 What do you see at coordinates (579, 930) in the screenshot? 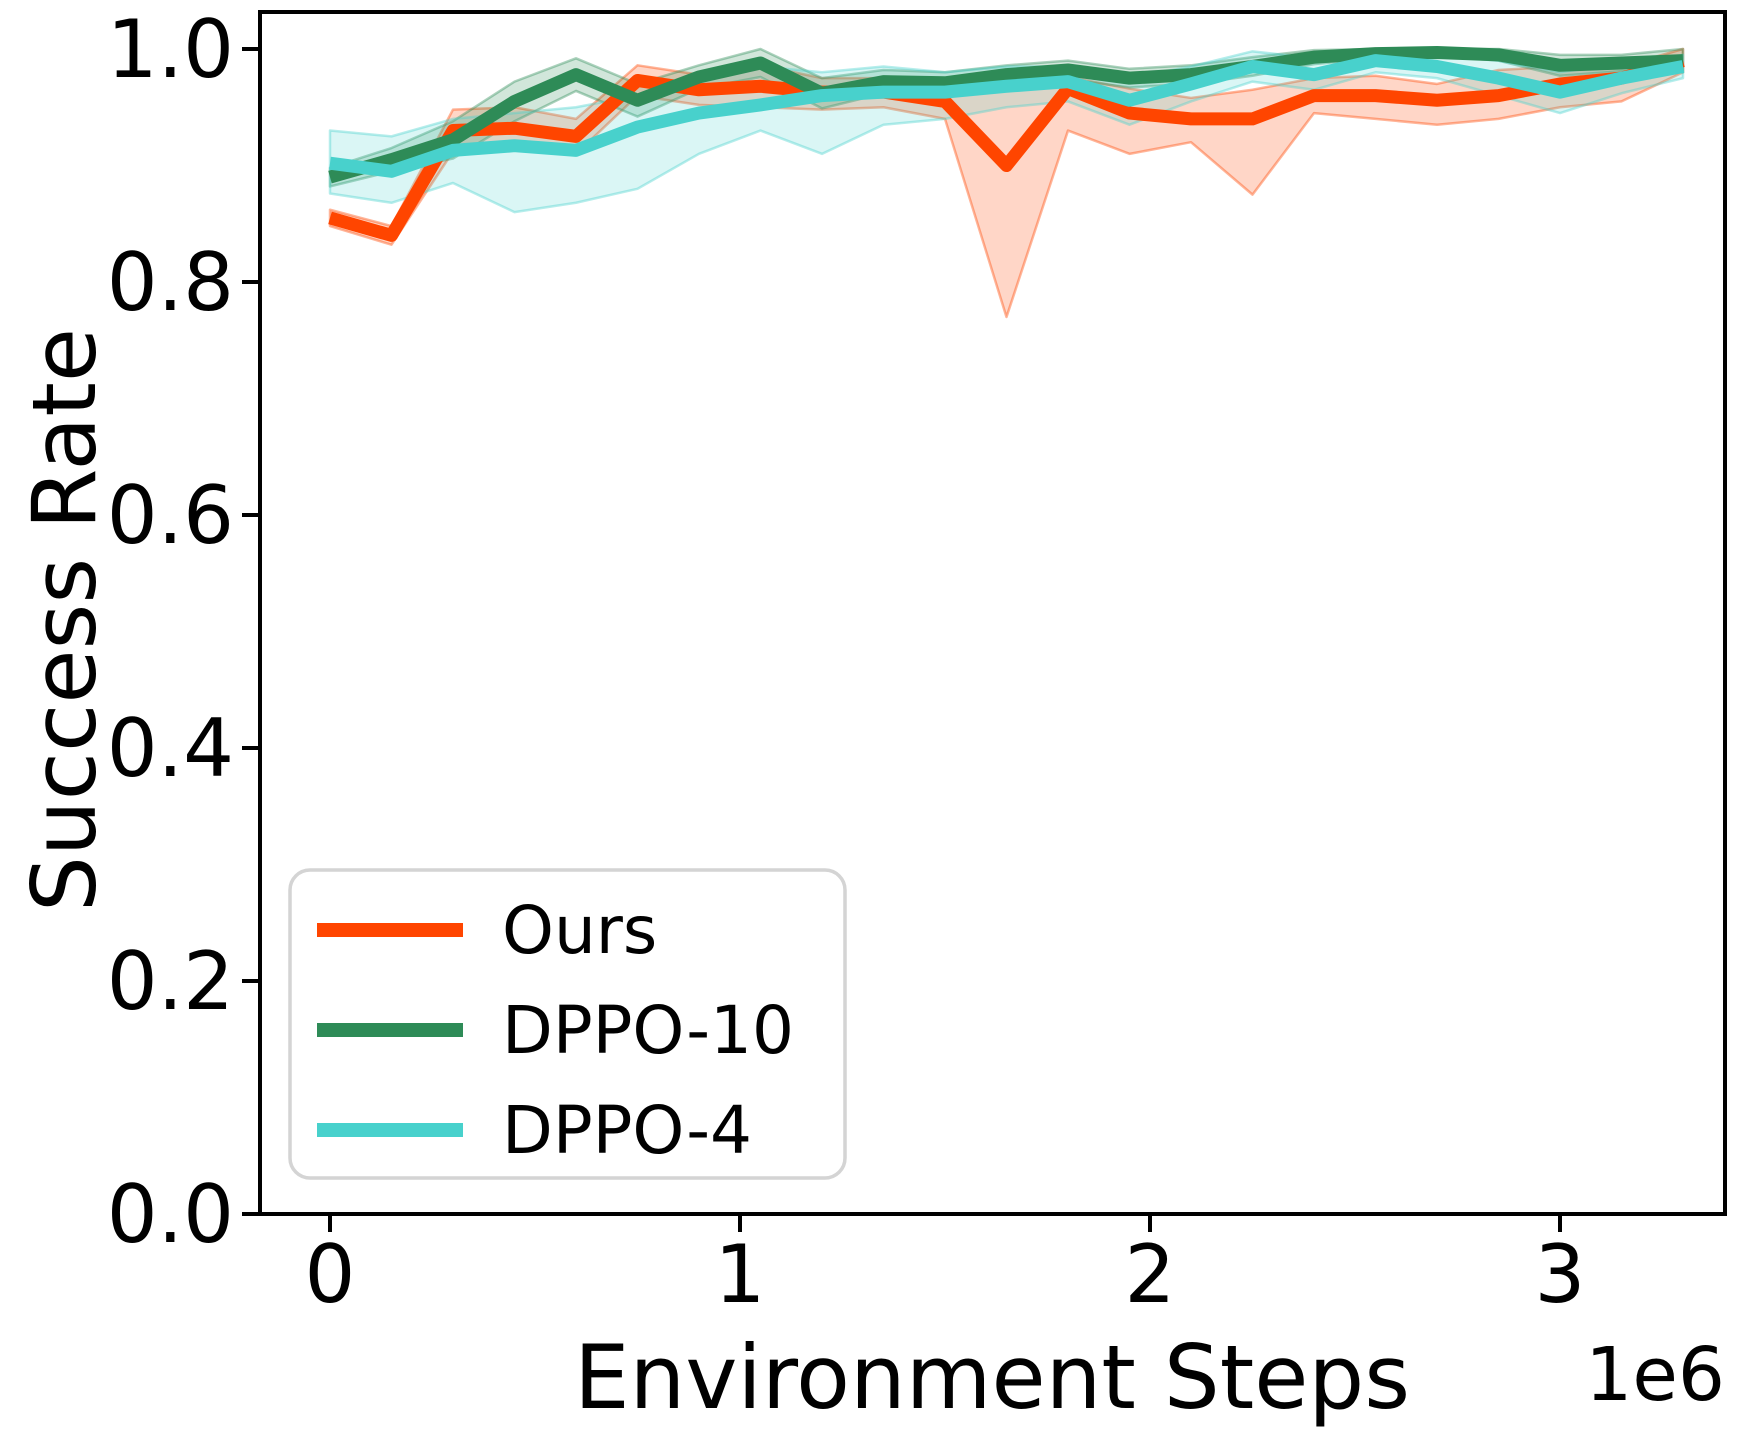
I see `legend-label-ours: Ours` at bounding box center [579, 930].